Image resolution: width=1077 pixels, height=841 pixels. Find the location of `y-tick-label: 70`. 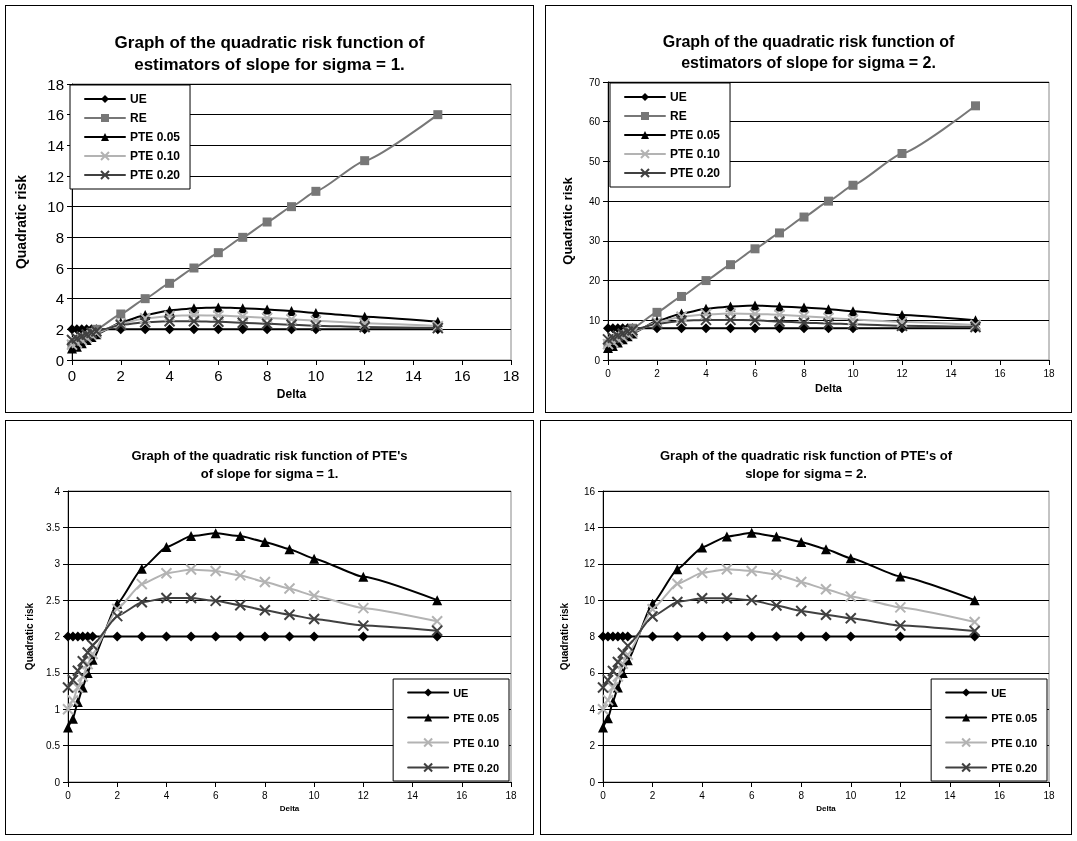

y-tick-label: 70 is located at coordinates (594, 82).